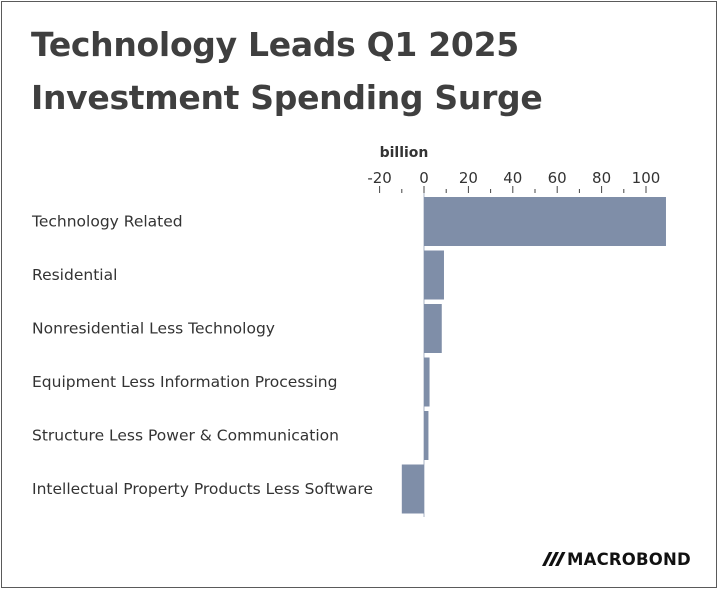 The height and width of the screenshot is (589, 718). I want to click on category-label: Technology Related, so click(107, 222).